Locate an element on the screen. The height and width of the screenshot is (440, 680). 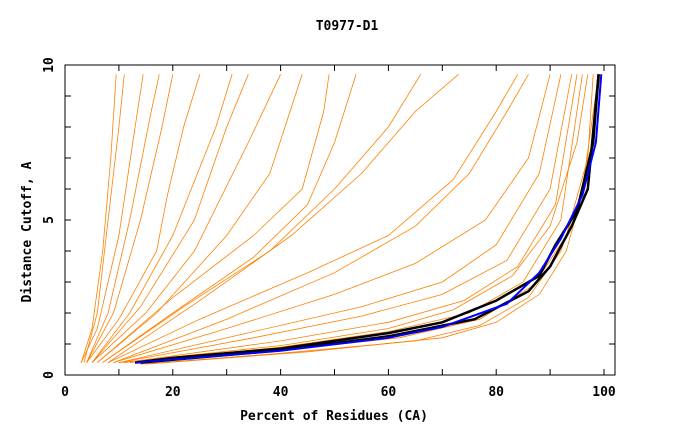
x-tick-label: 60 is located at coordinates (389, 392).